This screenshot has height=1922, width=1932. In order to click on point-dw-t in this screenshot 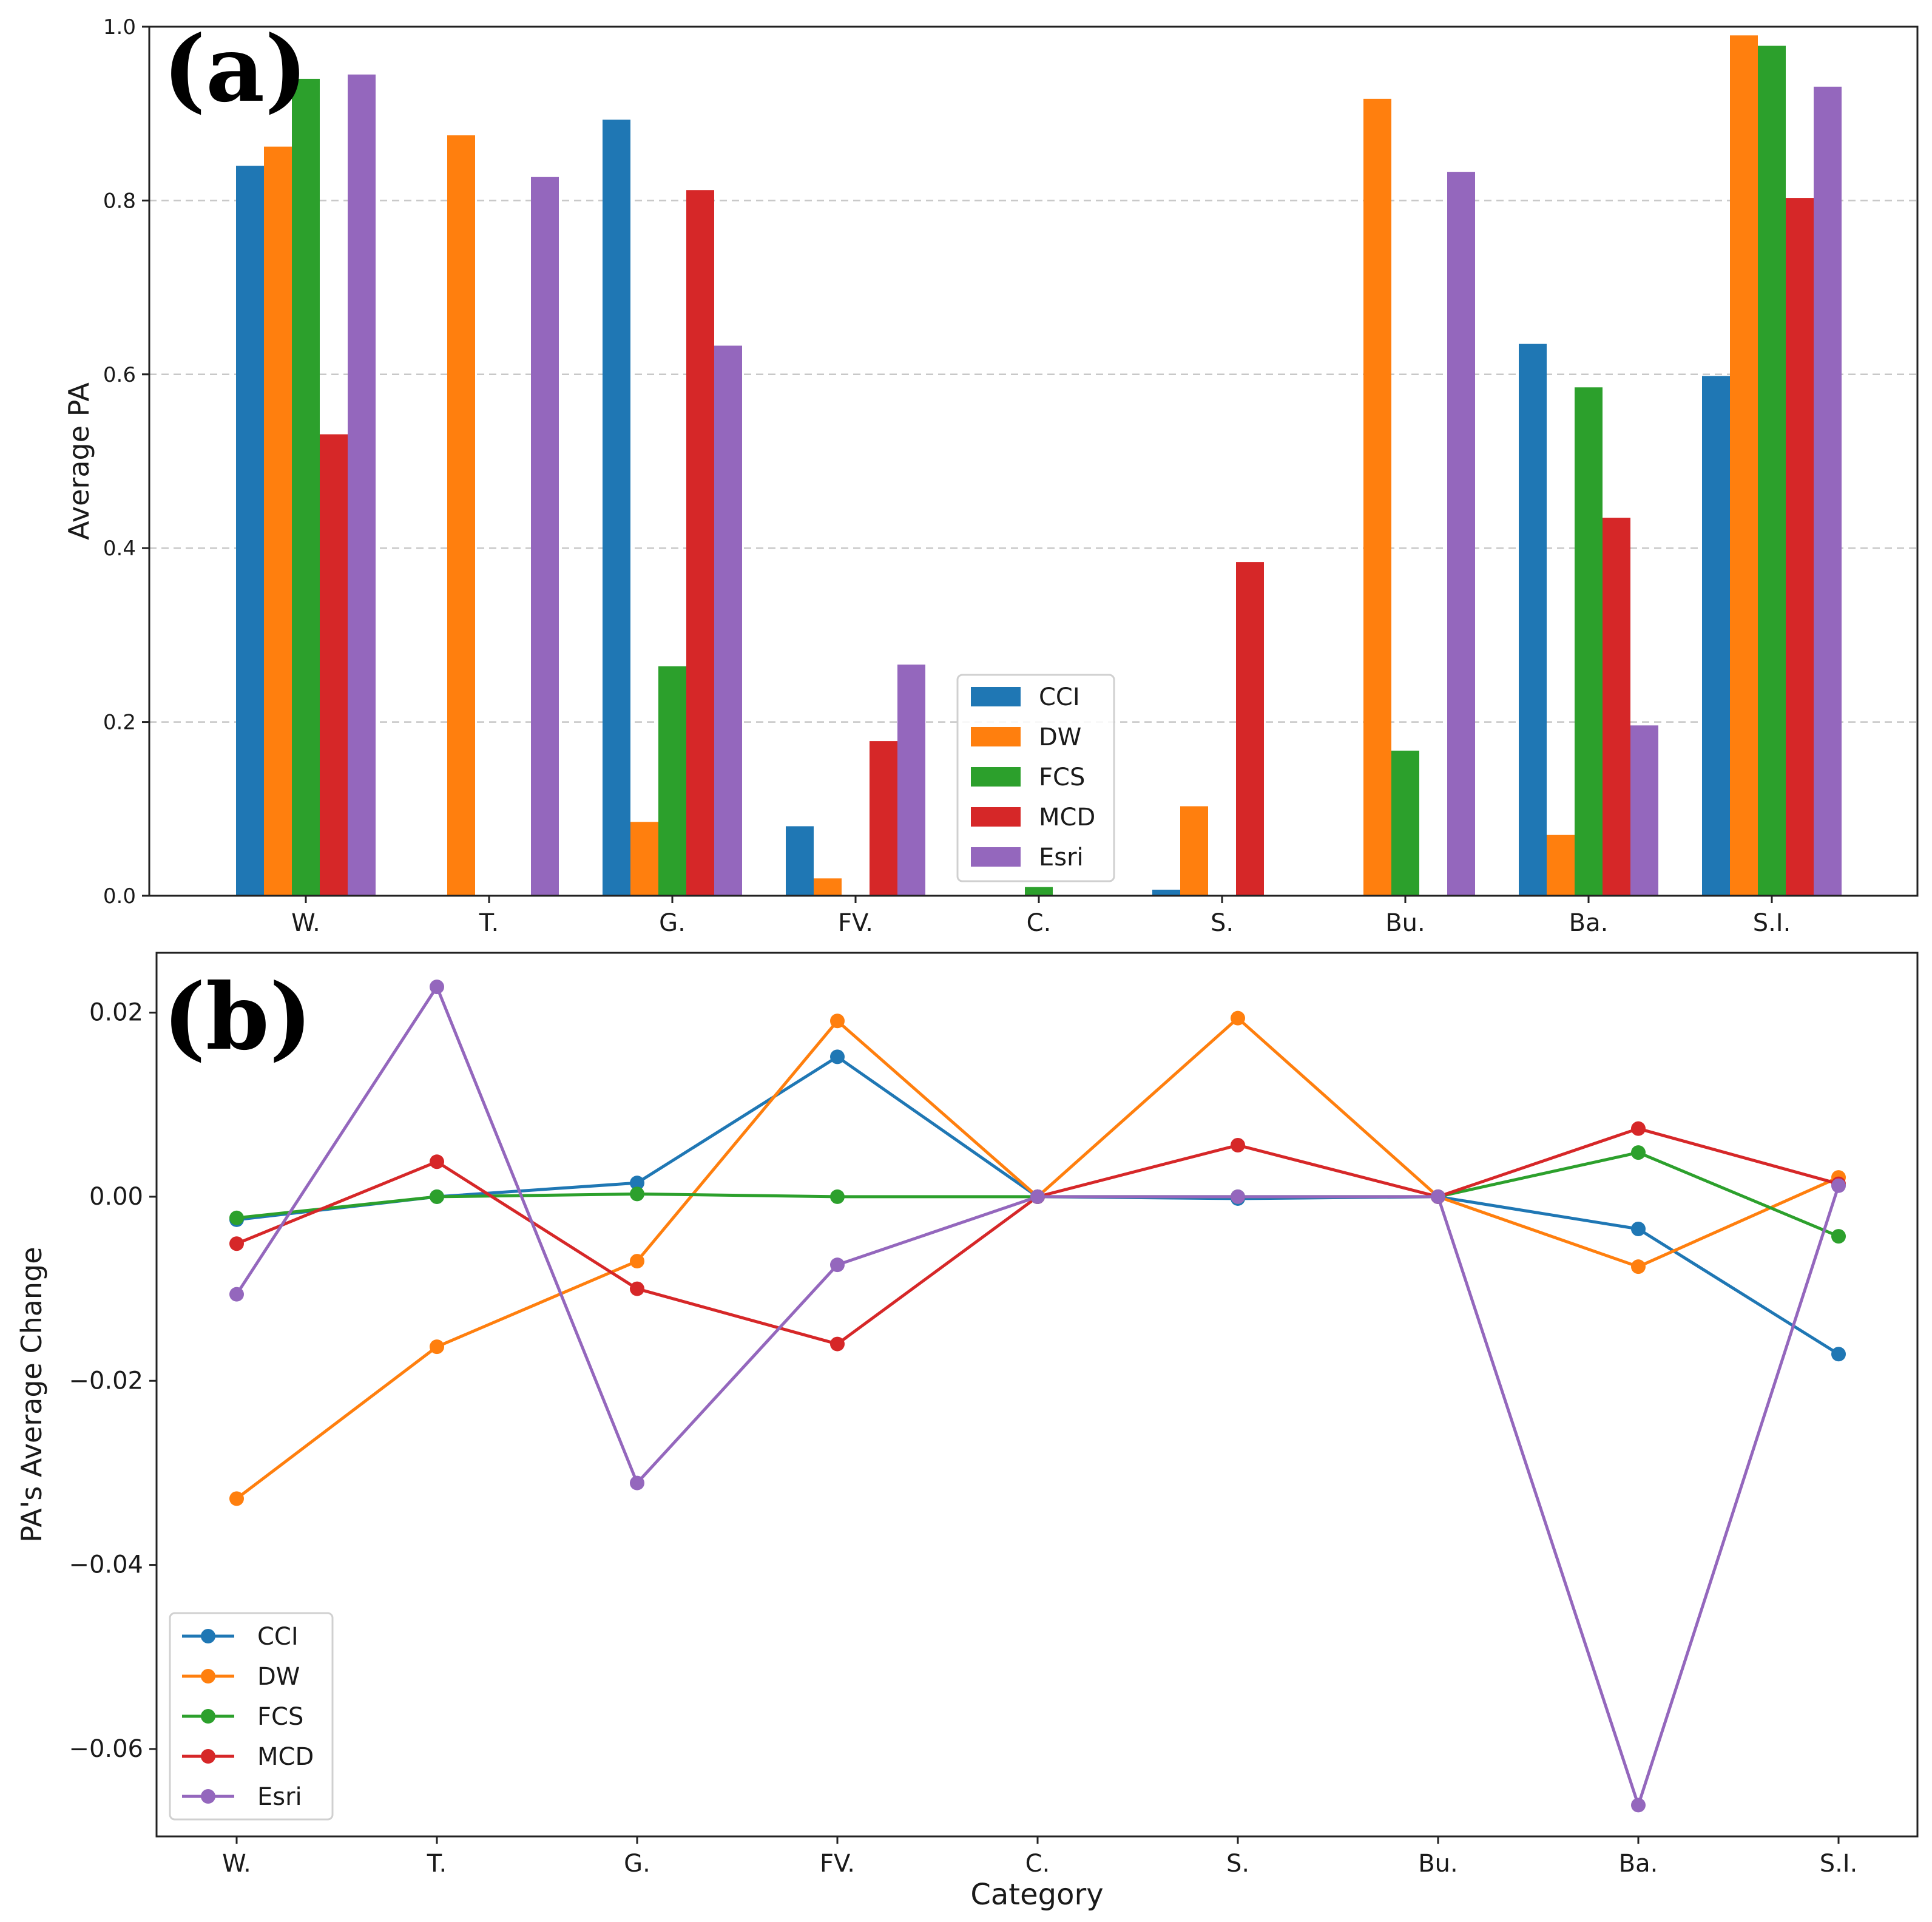, I will do `click(437, 1347)`.